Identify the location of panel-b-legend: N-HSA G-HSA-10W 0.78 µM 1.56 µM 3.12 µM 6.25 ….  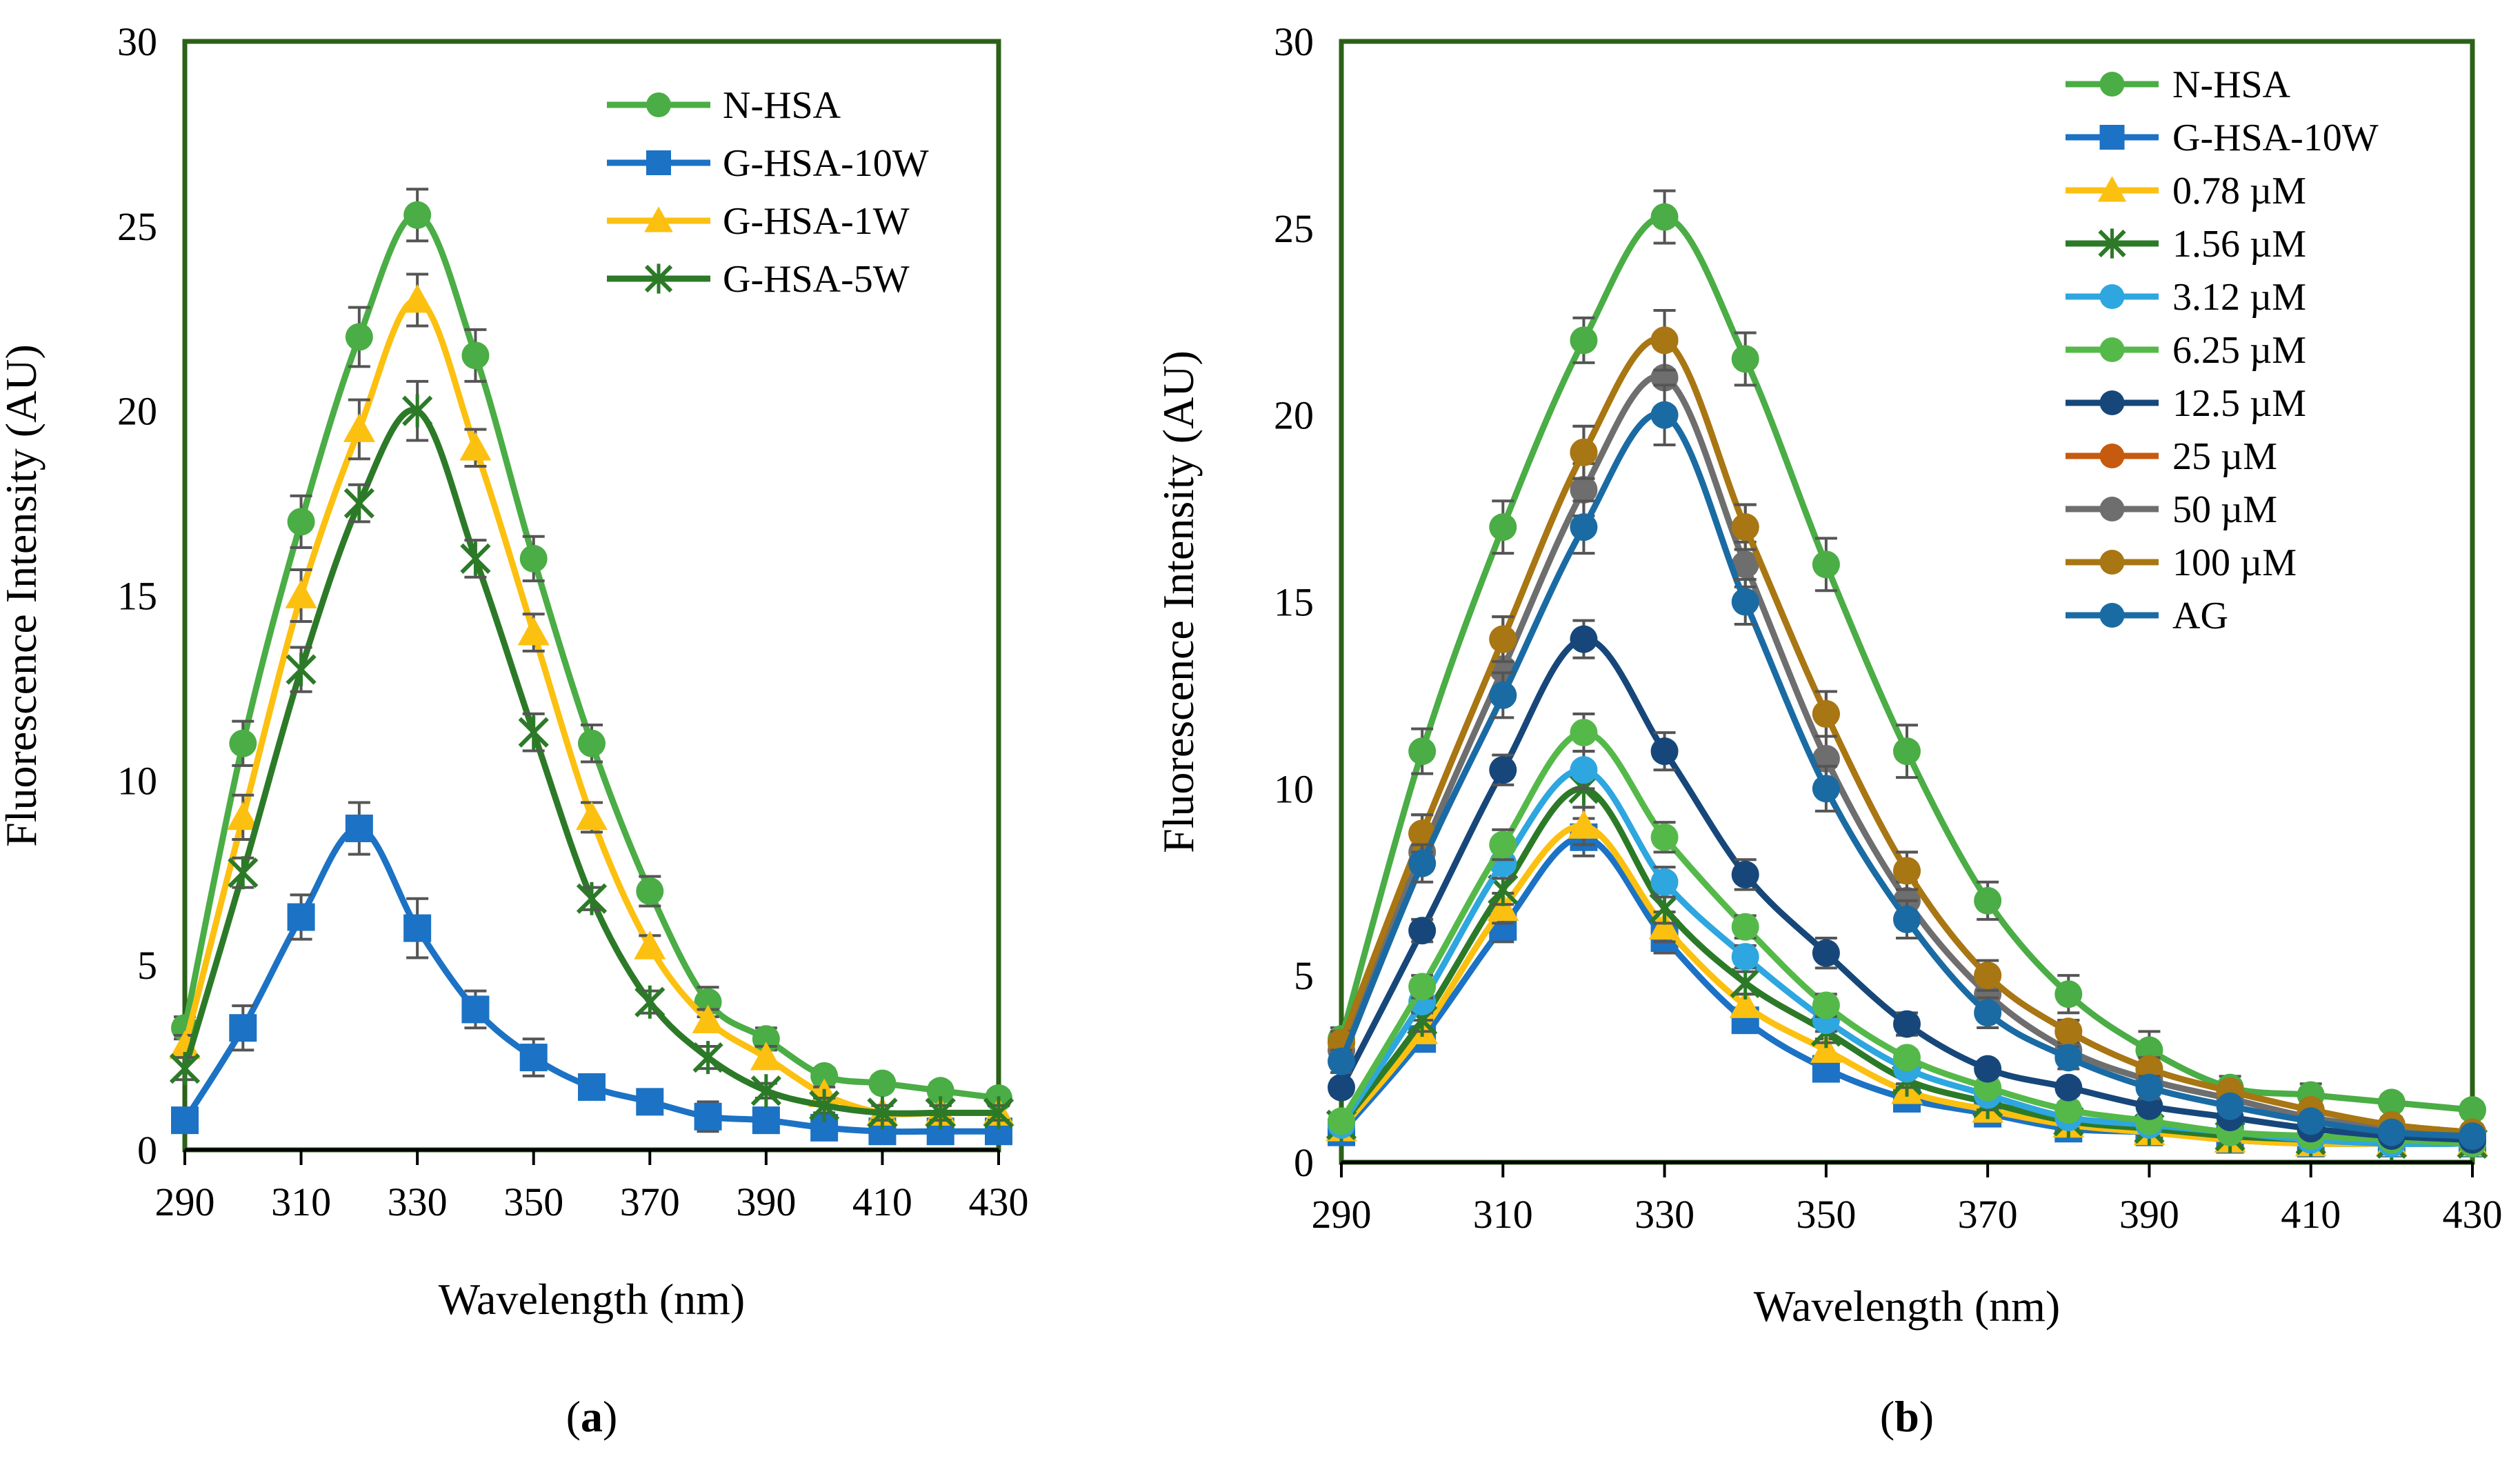
(2222, 350).